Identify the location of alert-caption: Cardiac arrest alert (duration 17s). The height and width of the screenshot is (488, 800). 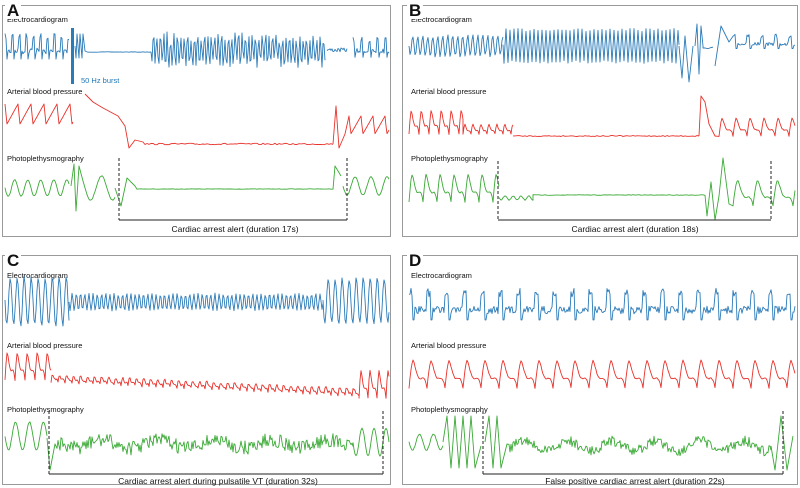
(234, 229).